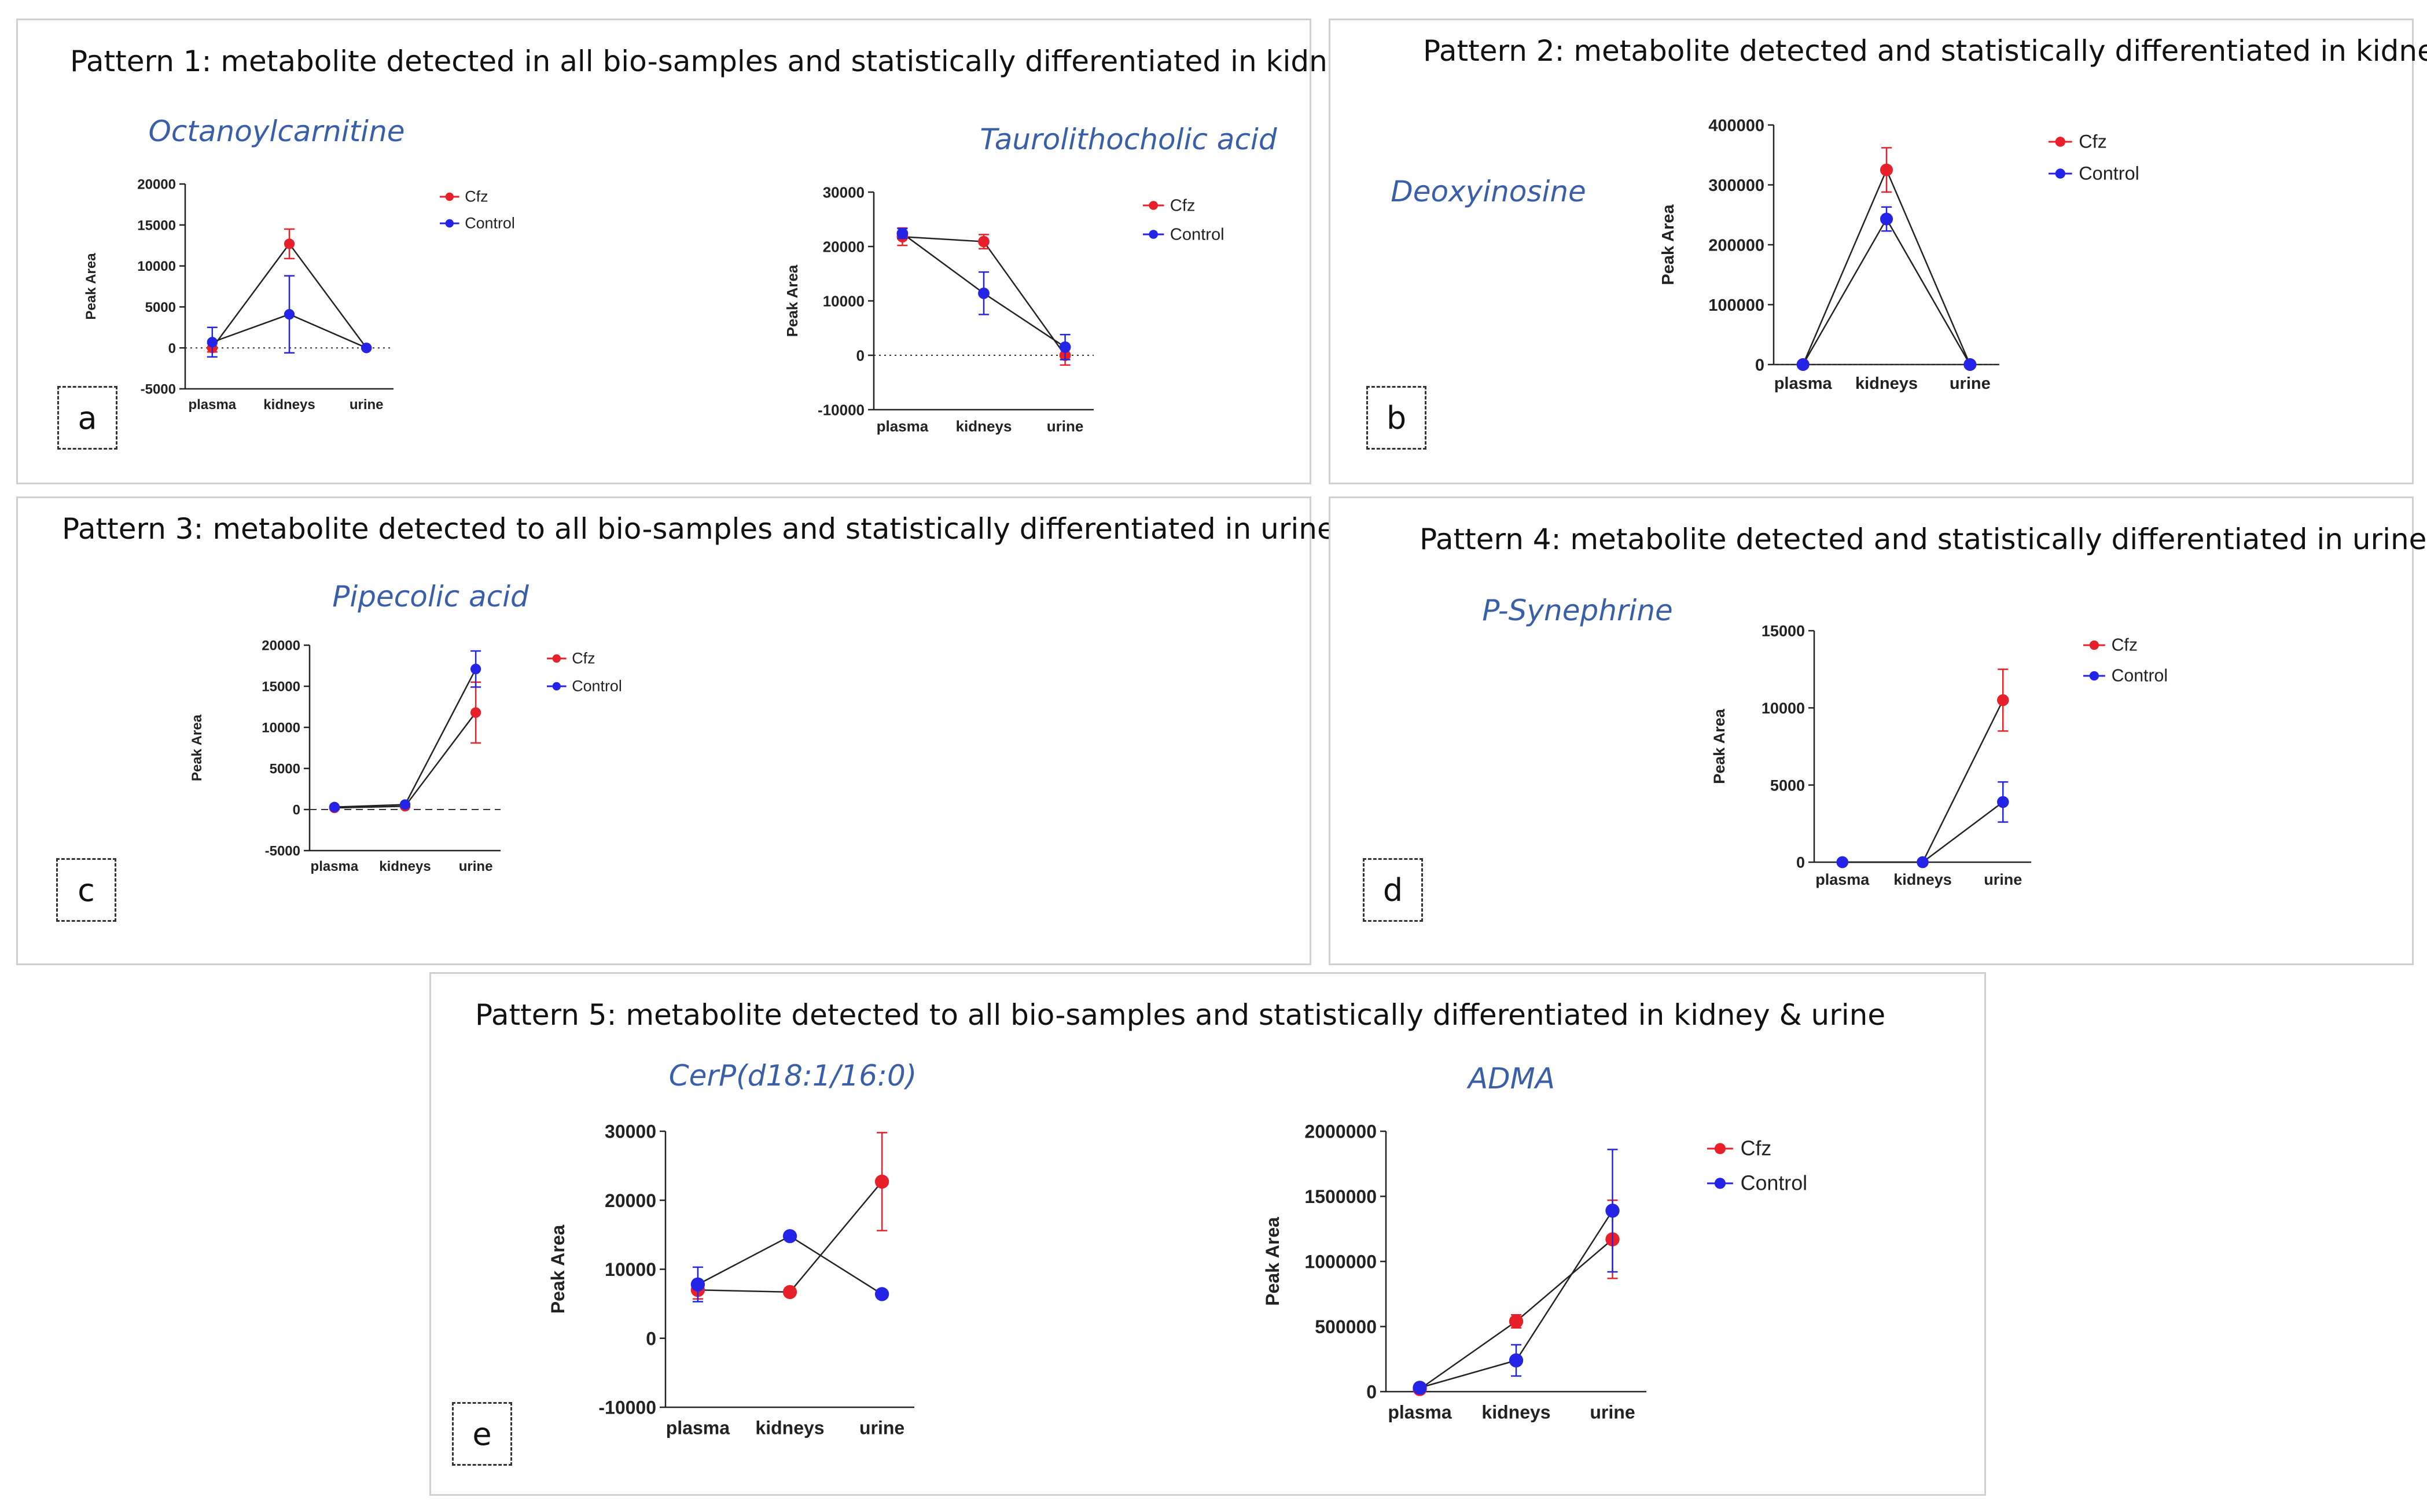 The width and height of the screenshot is (2427, 1512). I want to click on y-tick-label: 100000, so click(1736, 305).